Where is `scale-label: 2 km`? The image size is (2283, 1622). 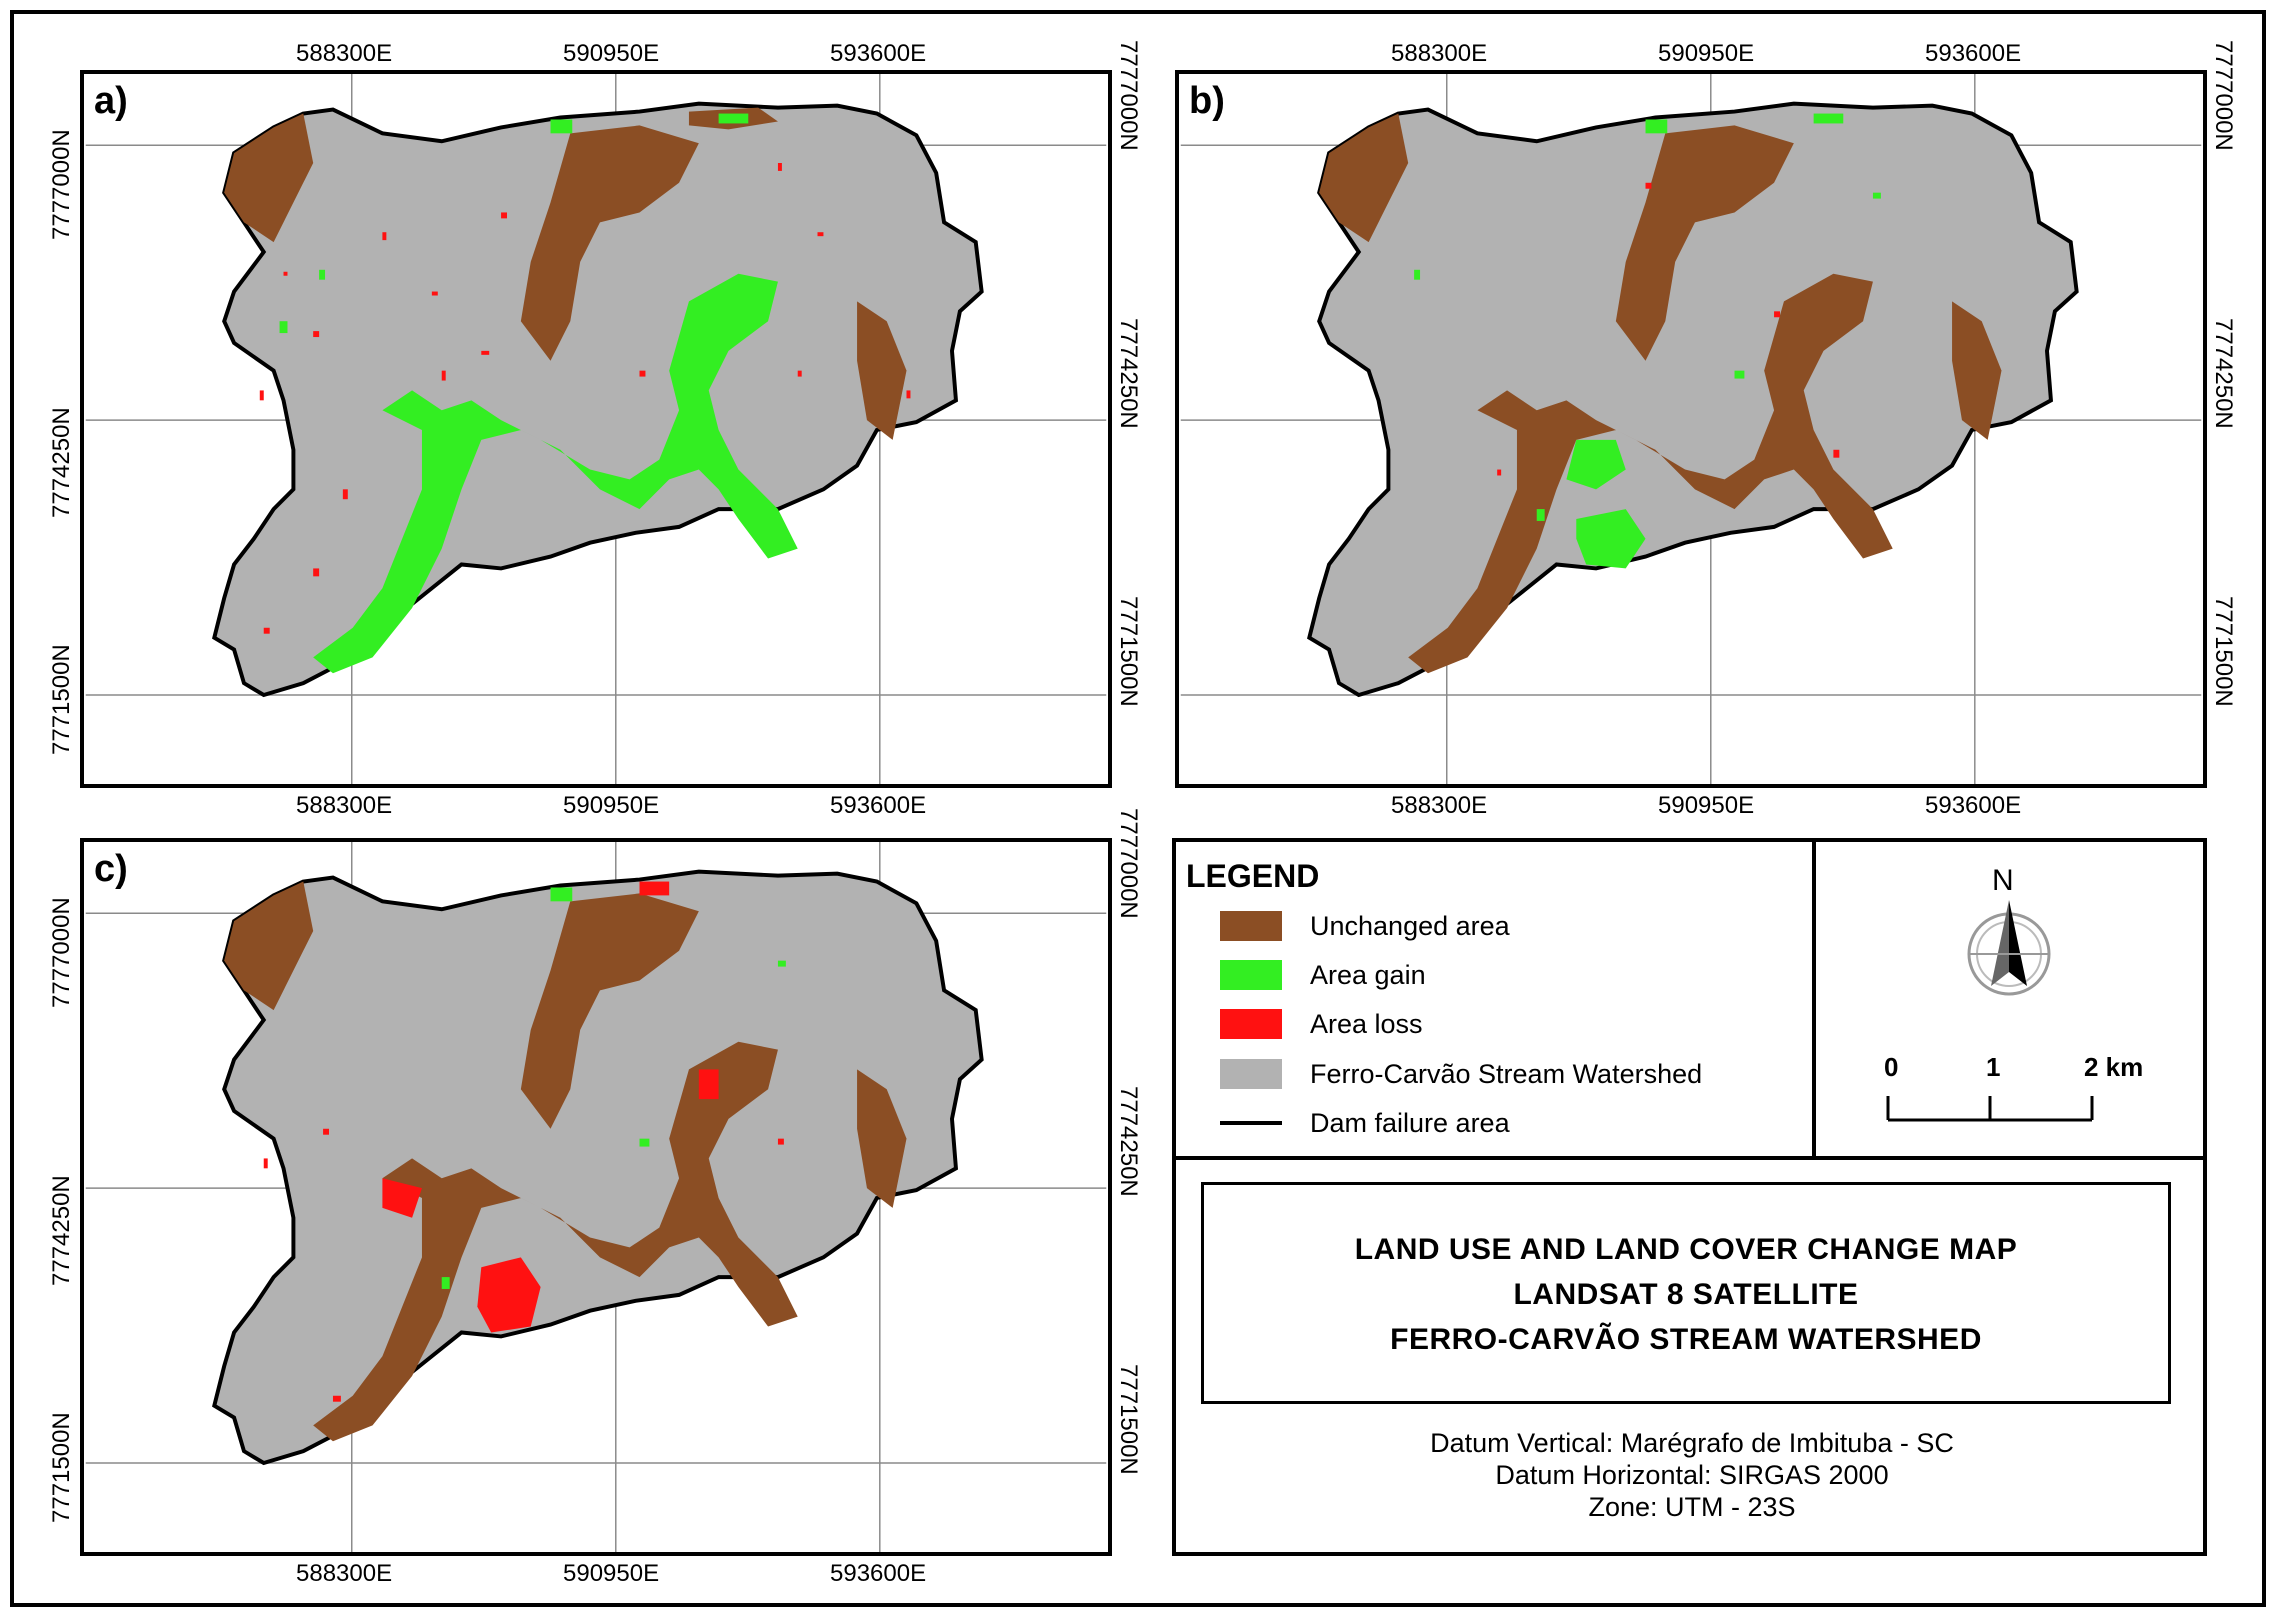
scale-label: 2 km is located at coordinates (2114, 1067).